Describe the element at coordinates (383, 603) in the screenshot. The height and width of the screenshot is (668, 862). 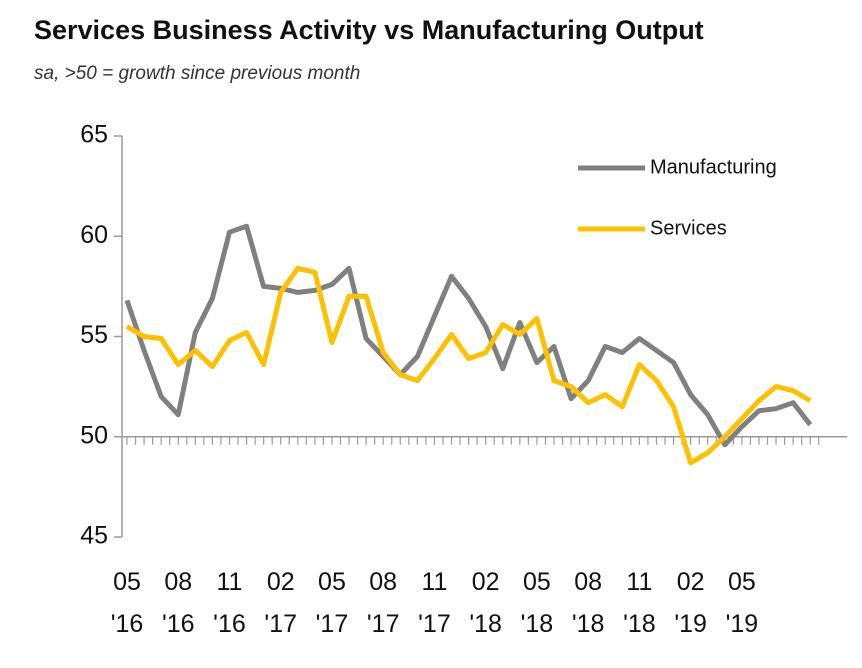
I see `x-tick-label: 08'17` at that location.